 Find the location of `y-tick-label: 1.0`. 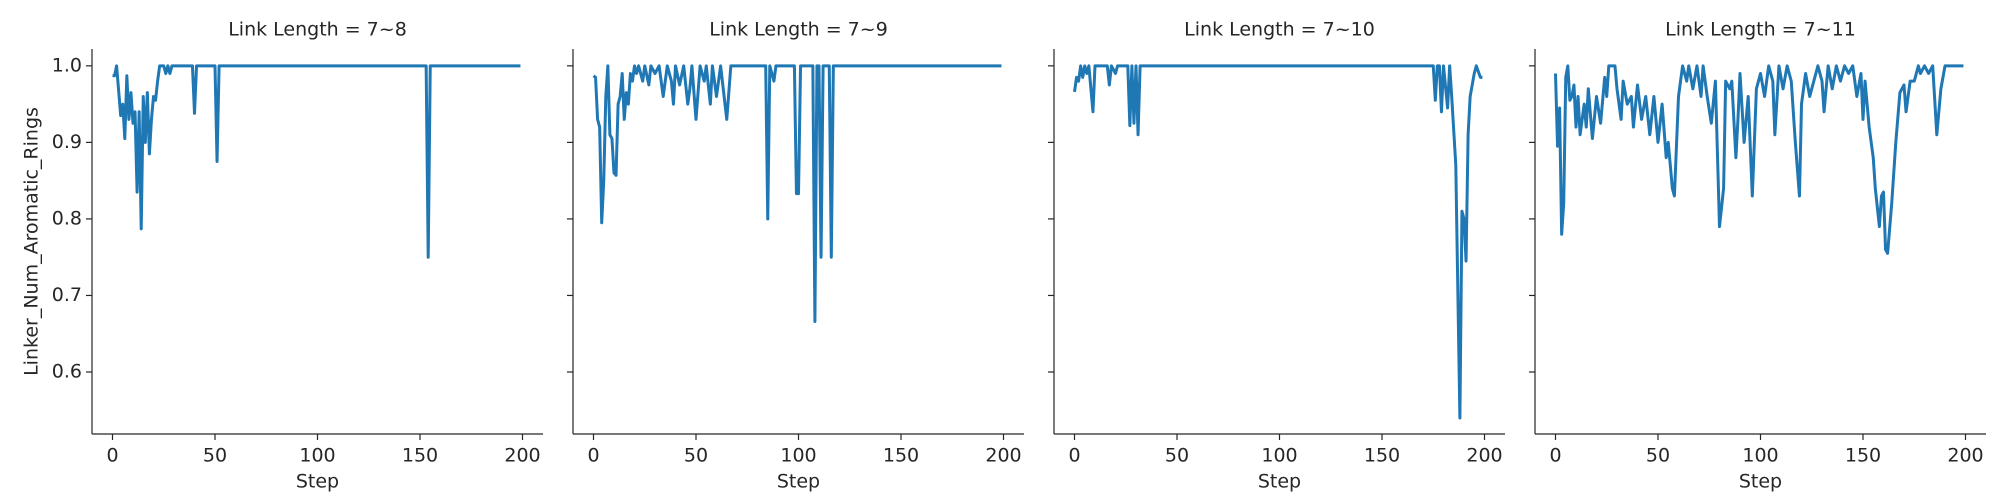

y-tick-label: 1.0 is located at coordinates (67, 65).